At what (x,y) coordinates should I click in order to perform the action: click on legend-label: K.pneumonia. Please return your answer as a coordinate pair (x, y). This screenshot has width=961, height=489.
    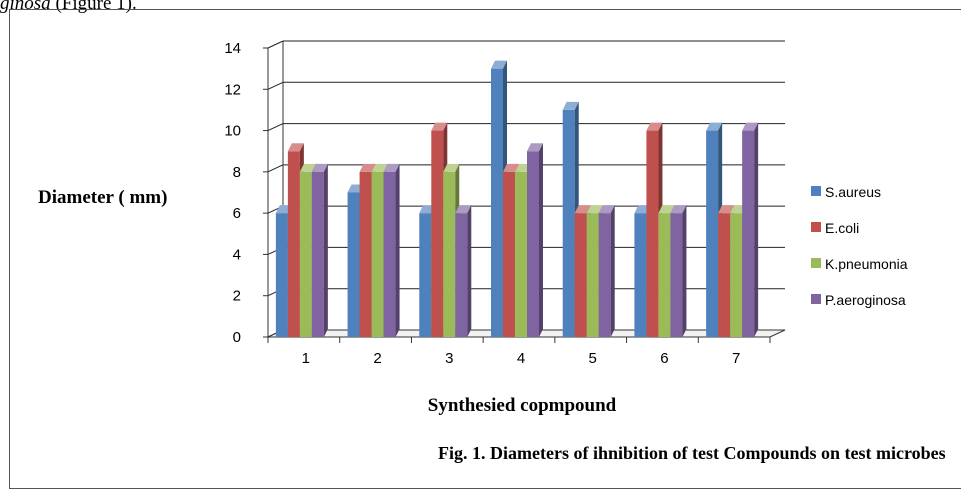
    Looking at the image, I should click on (866, 264).